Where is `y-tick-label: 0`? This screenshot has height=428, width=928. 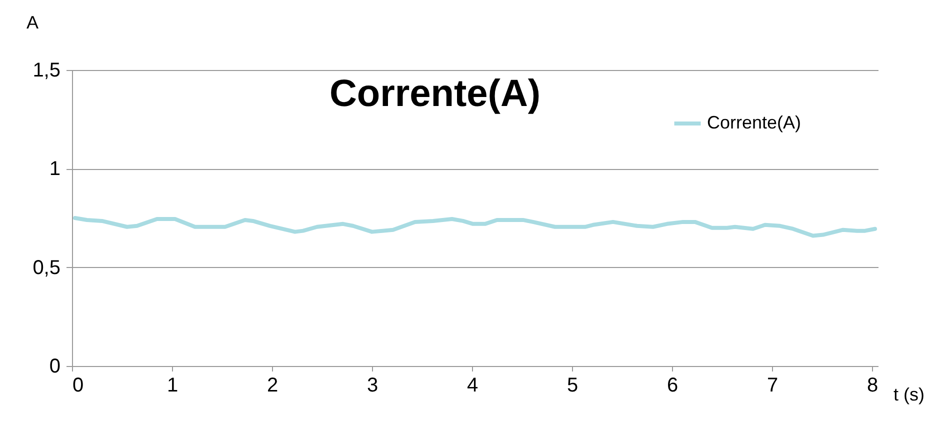
y-tick-label: 0 is located at coordinates (54, 367).